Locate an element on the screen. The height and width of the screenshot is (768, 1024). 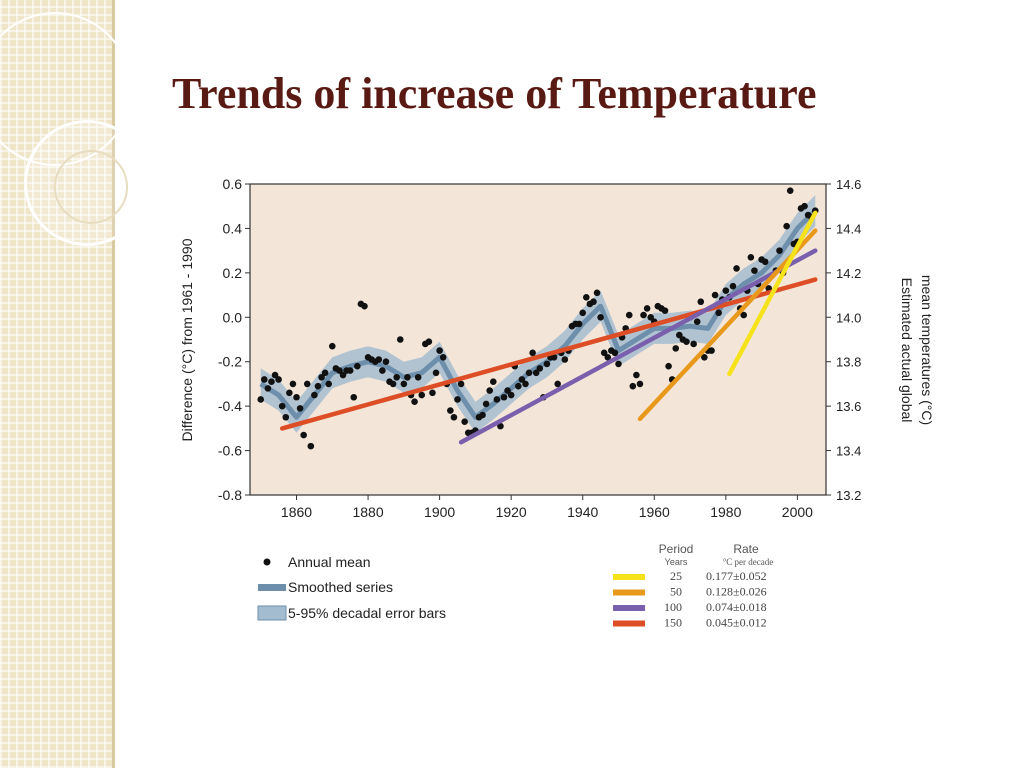
trend-table-rate-100: 0.074±0.018 is located at coordinates (736, 607).